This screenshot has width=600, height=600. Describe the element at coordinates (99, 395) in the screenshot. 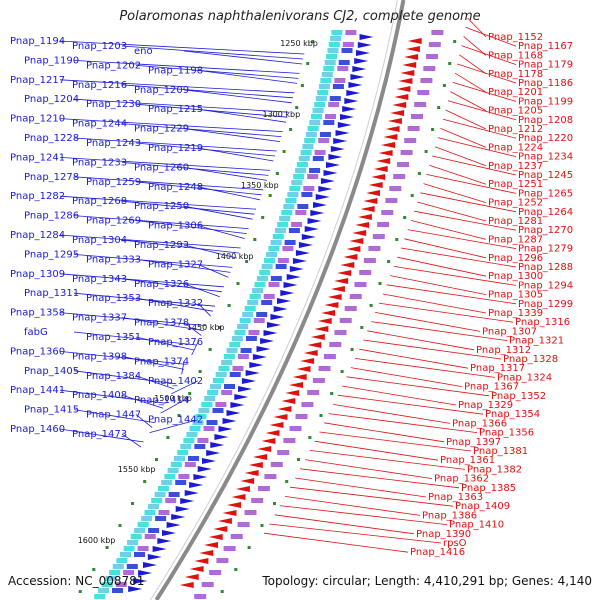

I see `forward-gene-label: Pnap_1408` at that location.